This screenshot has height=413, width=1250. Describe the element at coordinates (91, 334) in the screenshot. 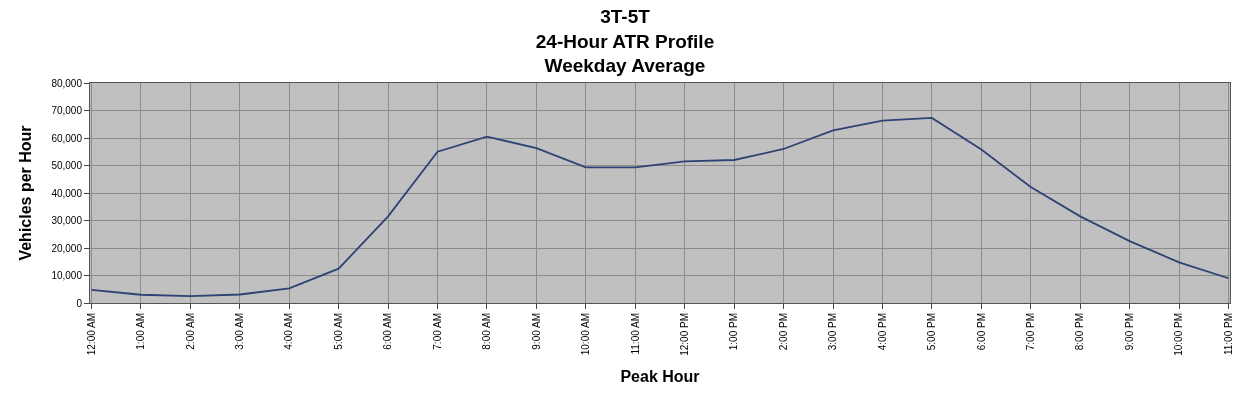

I see `x-tick-label: 12:00 AM` at that location.